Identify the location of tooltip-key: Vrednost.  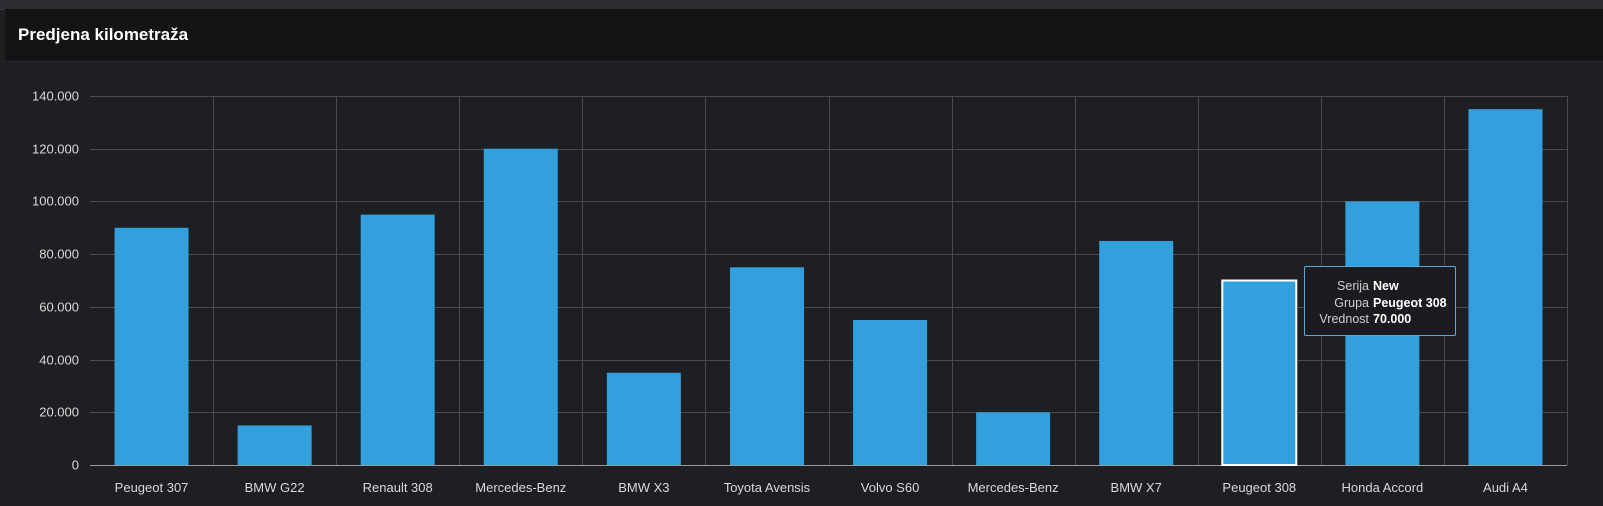
(1344, 319).